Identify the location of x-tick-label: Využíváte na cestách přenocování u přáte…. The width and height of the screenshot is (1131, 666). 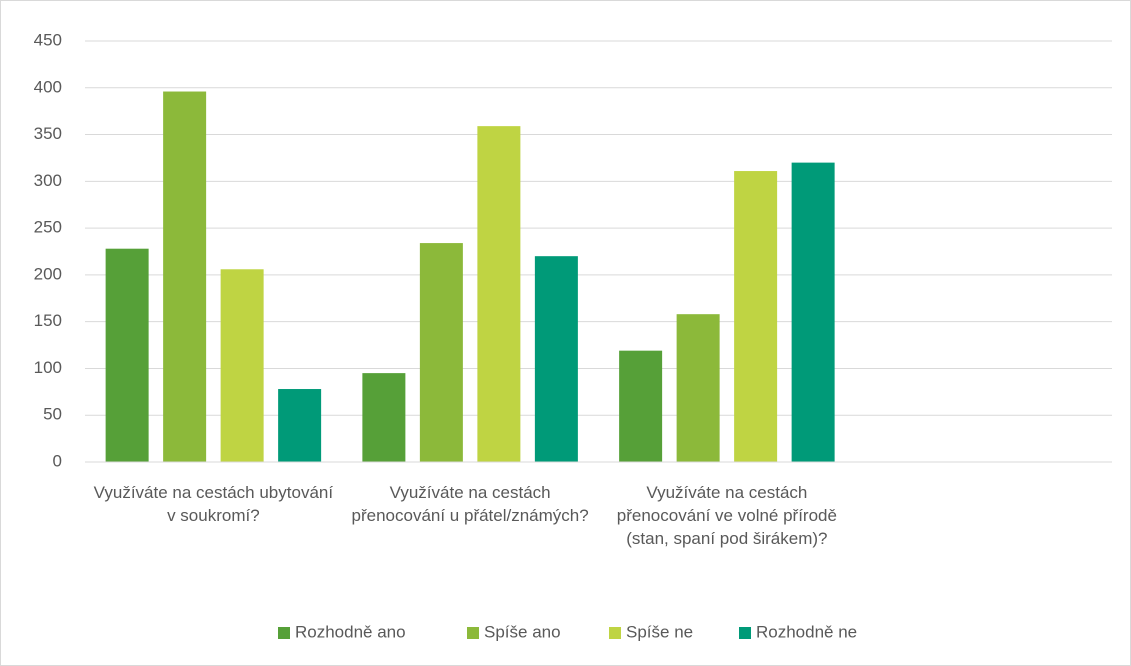
(470, 504).